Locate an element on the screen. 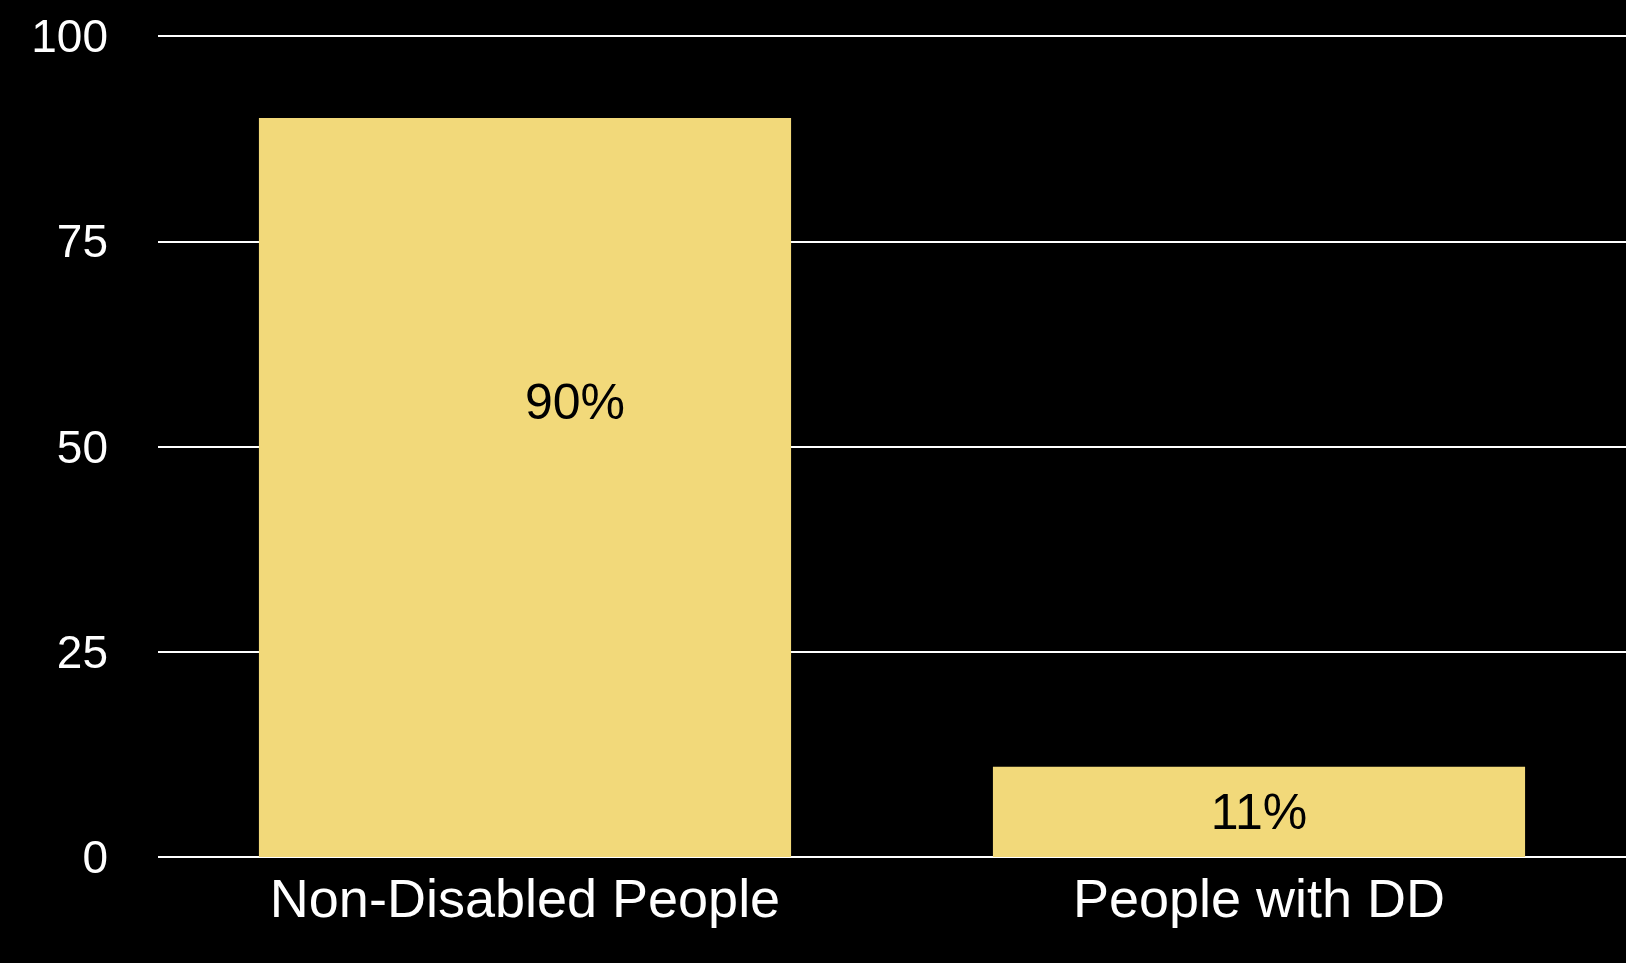 The height and width of the screenshot is (963, 1626). data-label: 11% is located at coordinates (1259, 811).